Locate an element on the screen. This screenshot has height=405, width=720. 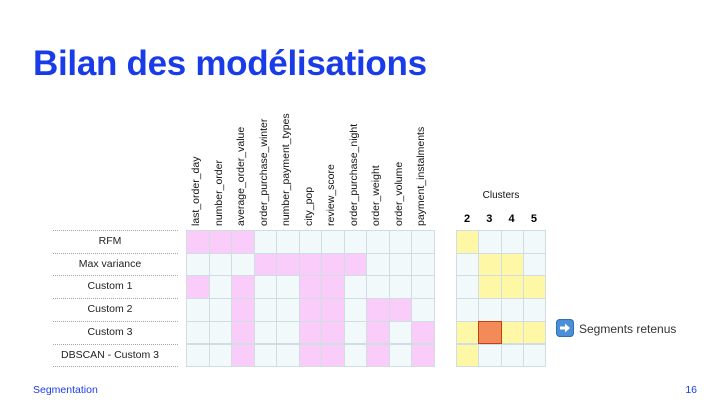
row-label: RFM is located at coordinates (110, 241).